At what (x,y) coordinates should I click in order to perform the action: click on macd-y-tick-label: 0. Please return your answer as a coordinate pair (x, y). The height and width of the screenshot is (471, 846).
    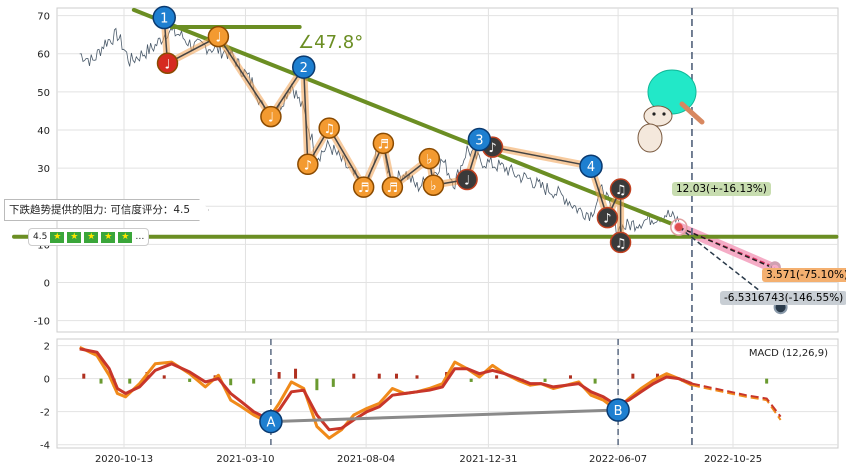
    Looking at the image, I should click on (47, 380).